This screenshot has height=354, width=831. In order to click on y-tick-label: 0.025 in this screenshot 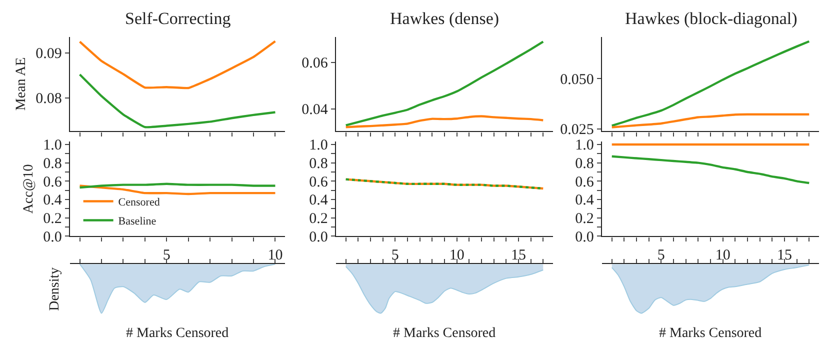, I will do `click(577, 130)`.